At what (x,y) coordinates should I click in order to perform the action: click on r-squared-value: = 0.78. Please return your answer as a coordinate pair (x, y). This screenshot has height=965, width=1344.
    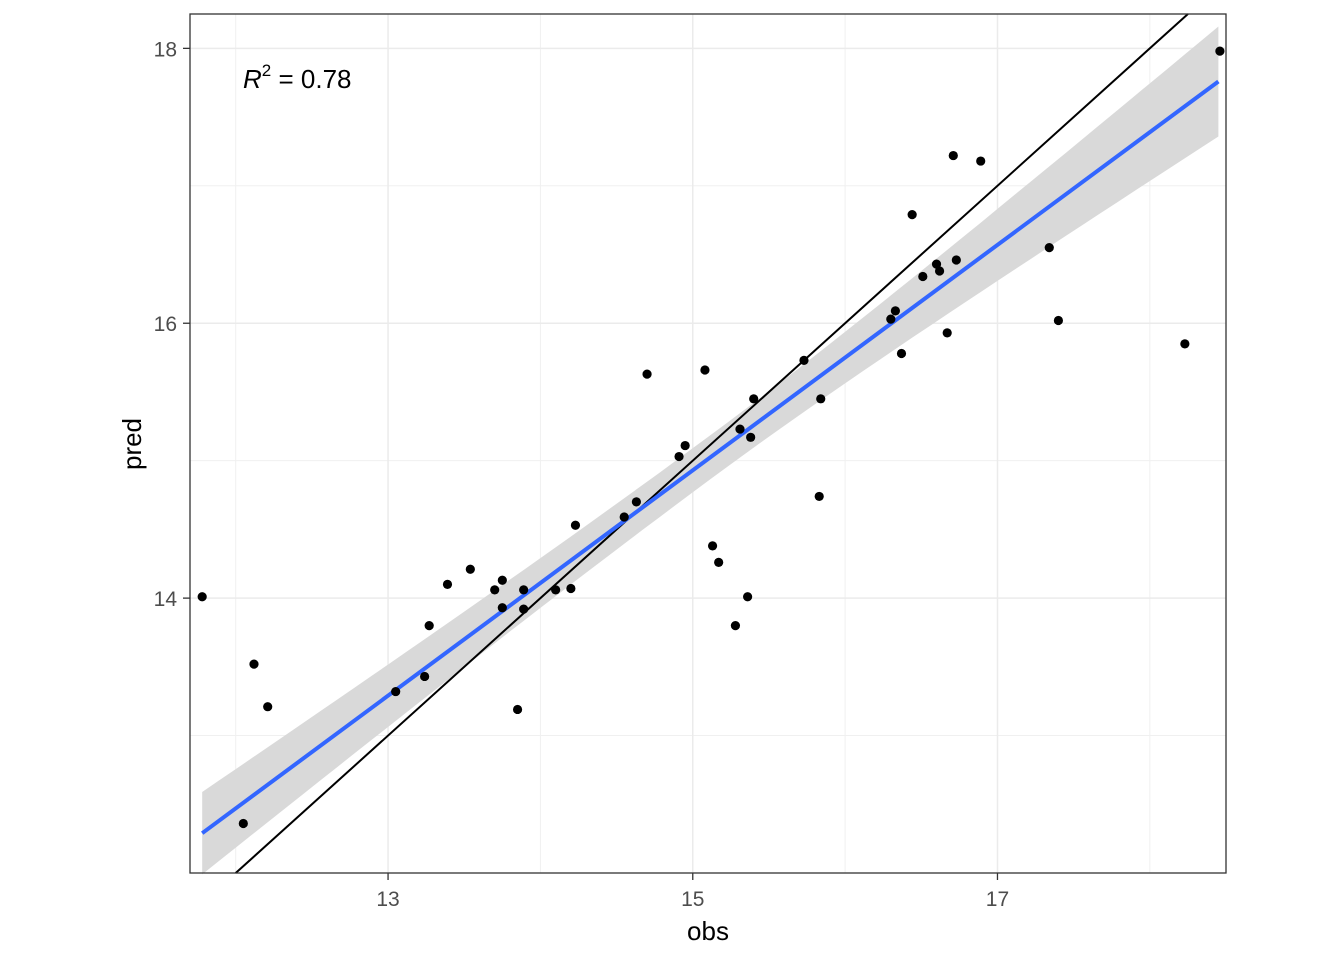
    Looking at the image, I should click on (311, 79).